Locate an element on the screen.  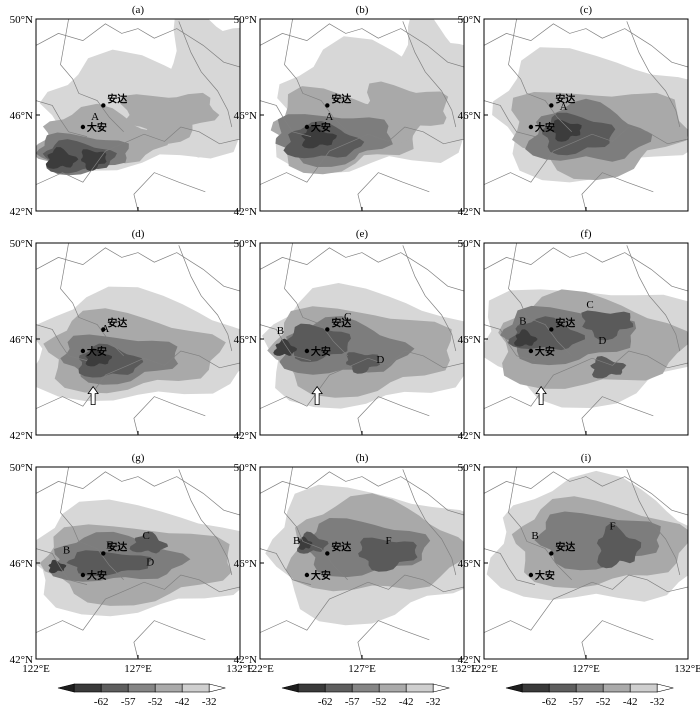
panel-title: (h) is located at coordinates (362, 458).